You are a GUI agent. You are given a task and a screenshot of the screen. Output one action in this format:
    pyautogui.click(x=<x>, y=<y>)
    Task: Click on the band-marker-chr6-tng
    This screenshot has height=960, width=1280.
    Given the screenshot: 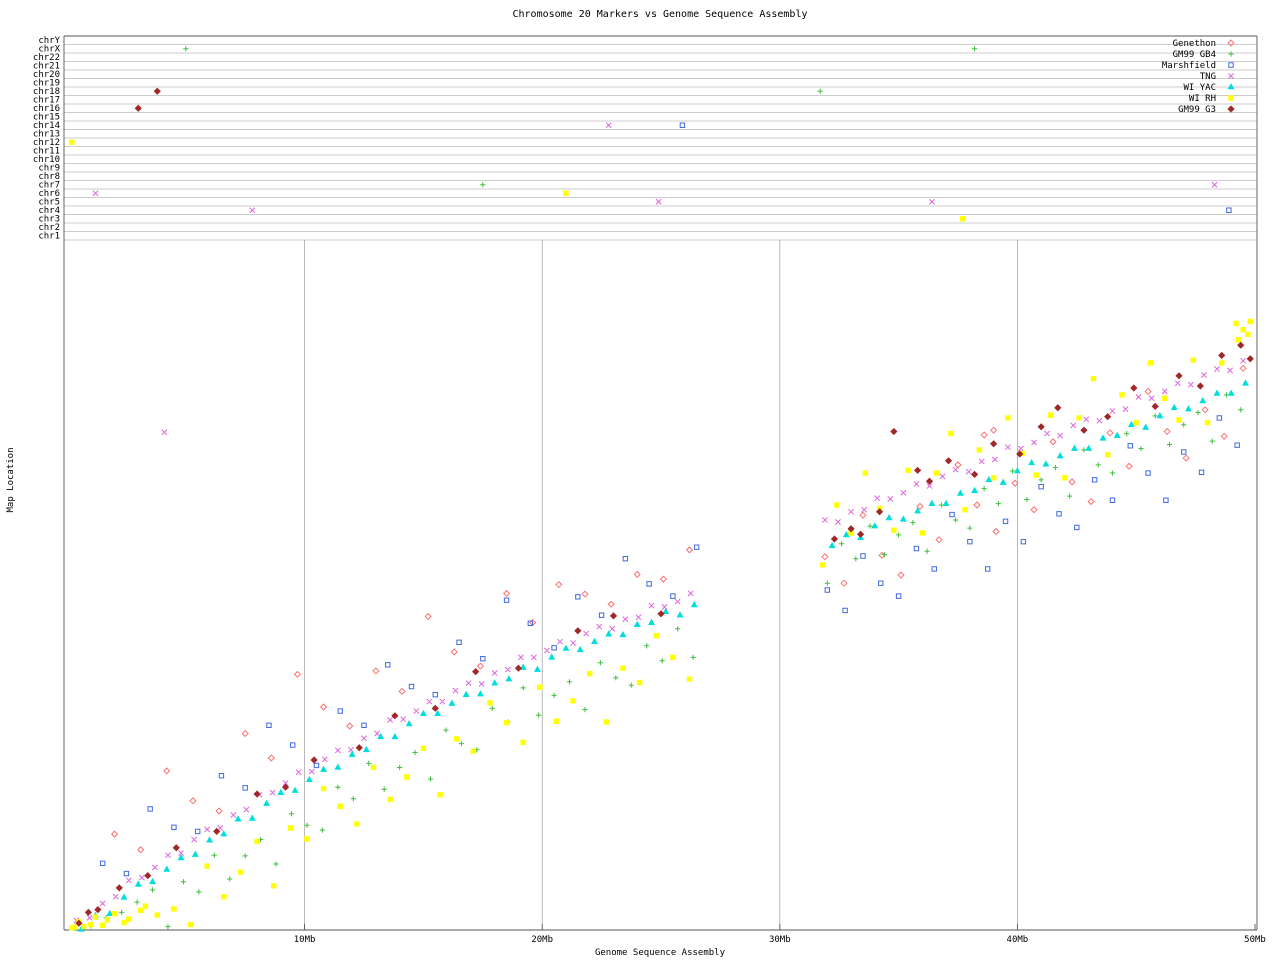 What is the action you would take?
    pyautogui.click(x=95, y=193)
    